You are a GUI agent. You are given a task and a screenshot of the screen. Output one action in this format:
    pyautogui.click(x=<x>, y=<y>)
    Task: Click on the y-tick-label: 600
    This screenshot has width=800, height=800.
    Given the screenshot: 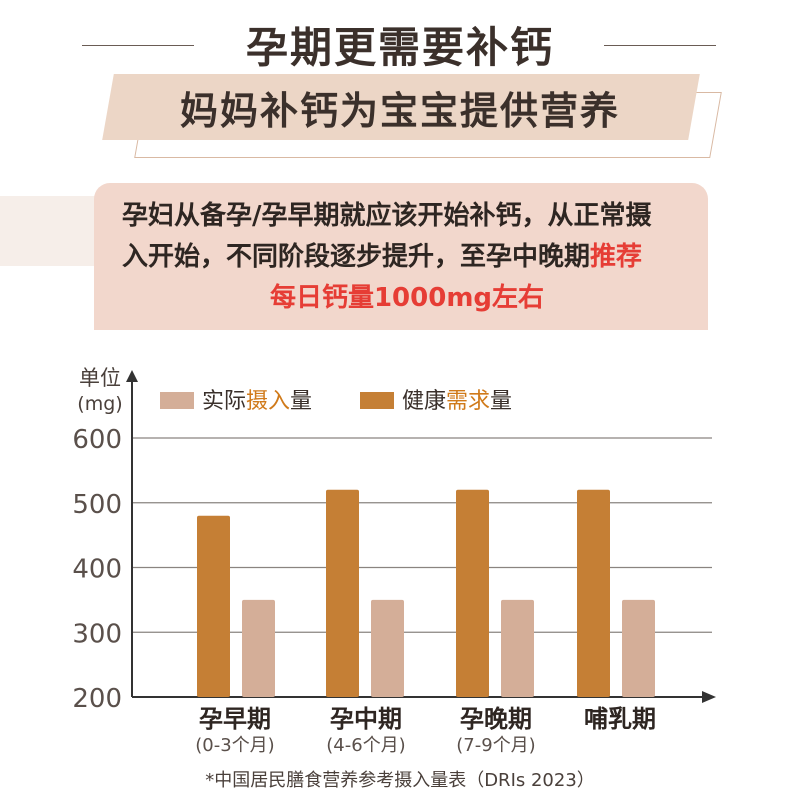 What is the action you would take?
    pyautogui.click(x=97, y=440)
    